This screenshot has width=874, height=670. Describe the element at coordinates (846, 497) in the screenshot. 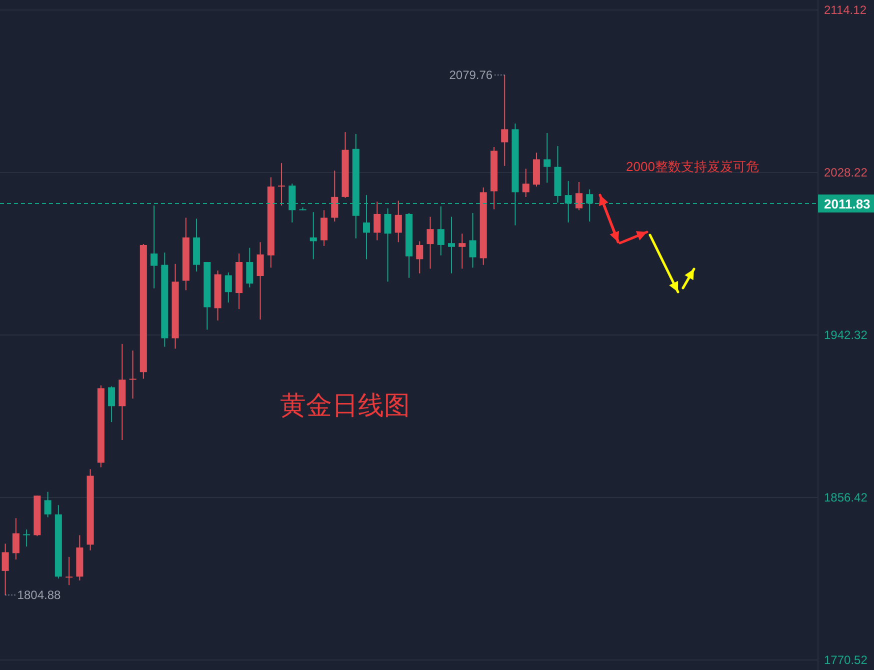

I see `y-tick-label: 1856.42` at that location.